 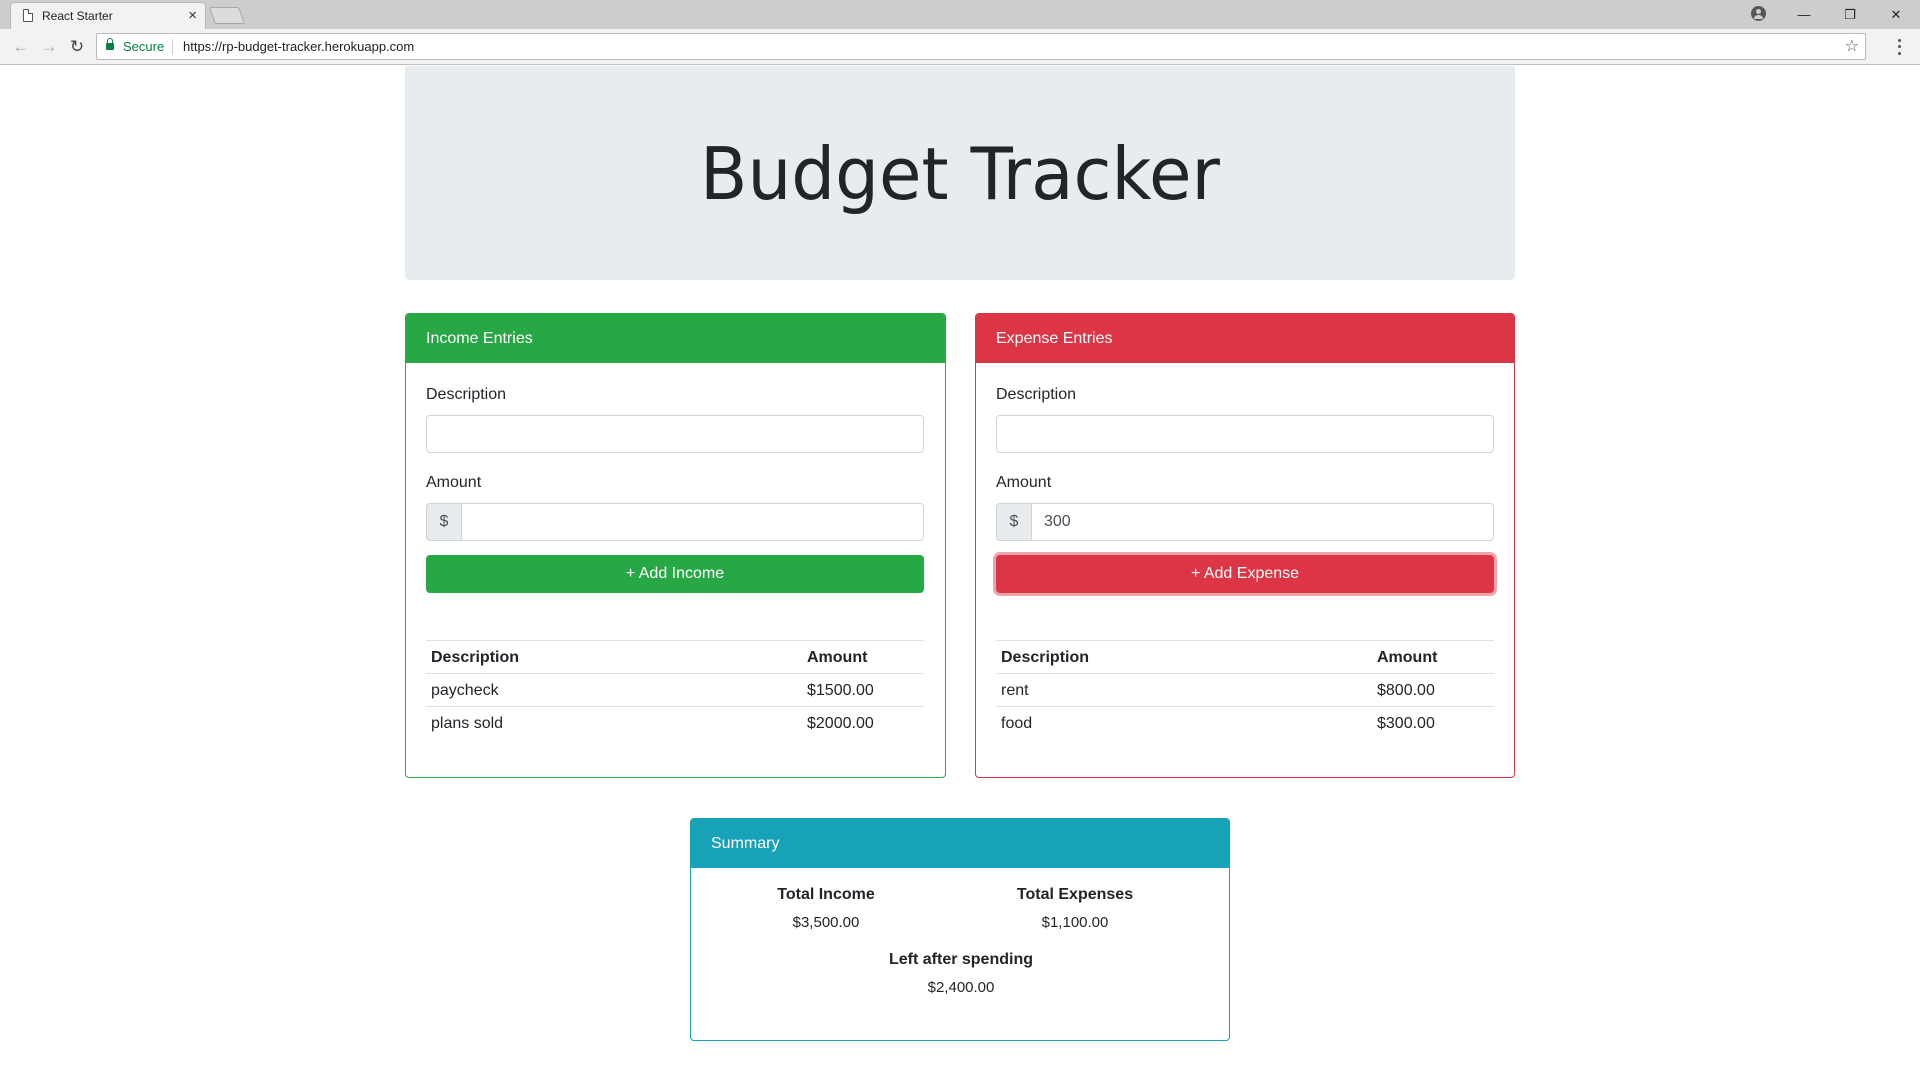 What do you see at coordinates (1758, 13) in the screenshot?
I see `profile-icon` at bounding box center [1758, 13].